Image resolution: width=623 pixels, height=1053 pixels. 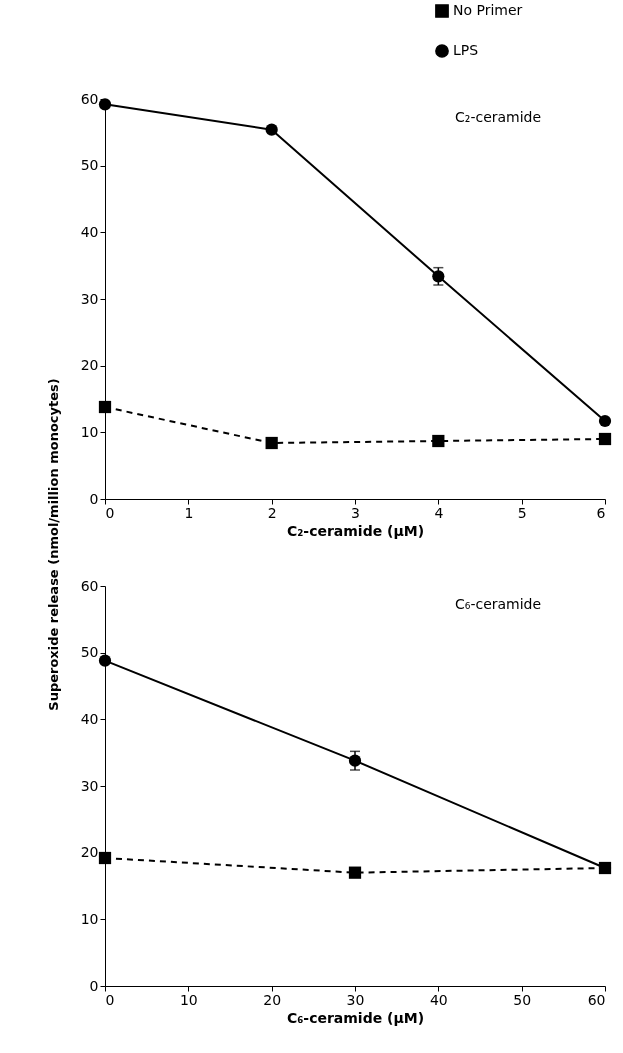 What do you see at coordinates (53, 544) in the screenshot?
I see `y-axis-title: Superoxide release (nmol/million monocytes)` at bounding box center [53, 544].